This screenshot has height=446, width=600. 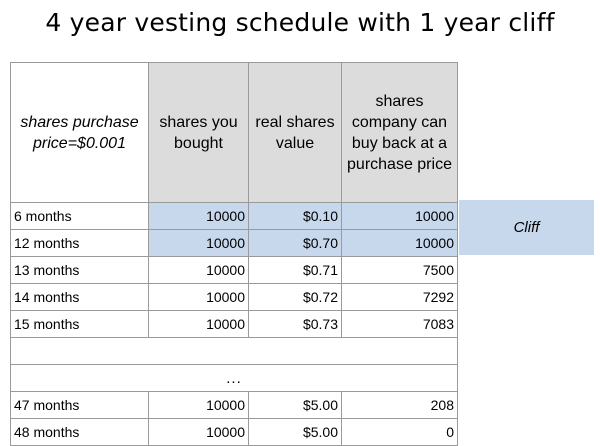 I want to click on blank-cell, so click(x=234, y=351).